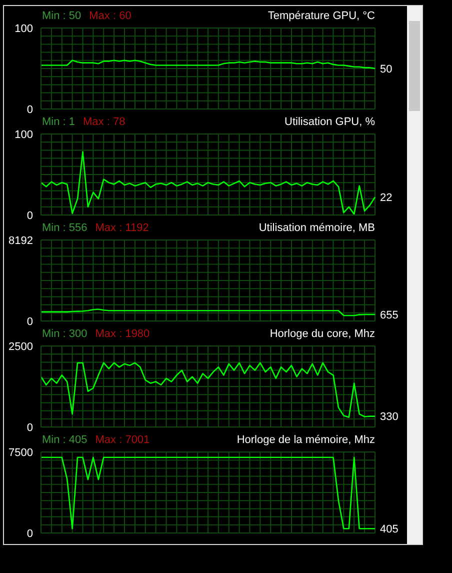 The height and width of the screenshot is (573, 452). I want to click on text: Min : 300, so click(65, 334).